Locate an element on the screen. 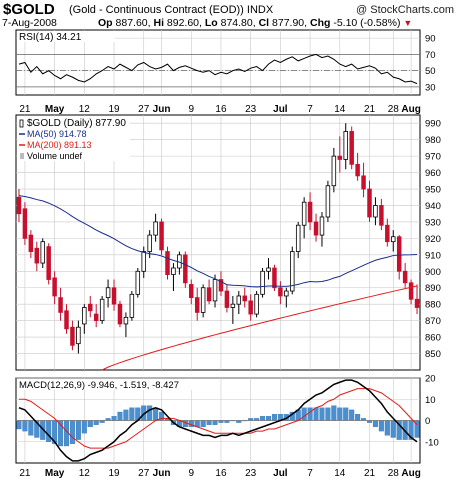 The height and width of the screenshot is (482, 460). price-y-tick-940: 940 is located at coordinates (433, 206).